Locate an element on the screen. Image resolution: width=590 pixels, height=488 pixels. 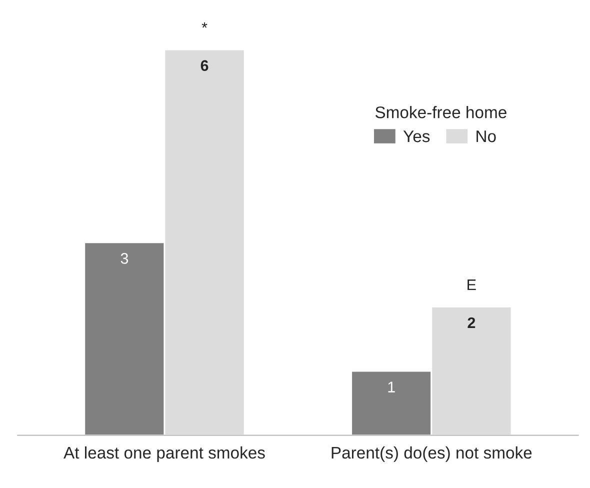
annotation: * is located at coordinates (205, 25).